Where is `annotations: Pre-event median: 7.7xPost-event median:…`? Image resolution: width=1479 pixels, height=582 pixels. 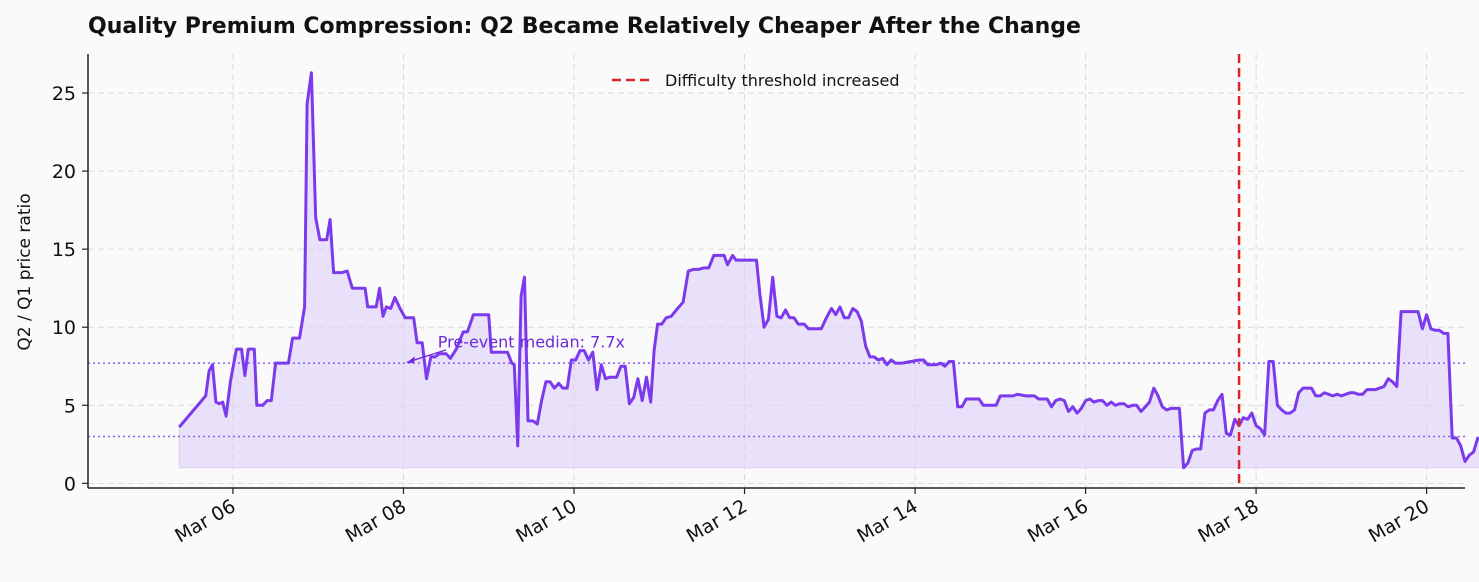
annotations: Pre-event median: 7.7xPost-event median:… is located at coordinates (515, 348).